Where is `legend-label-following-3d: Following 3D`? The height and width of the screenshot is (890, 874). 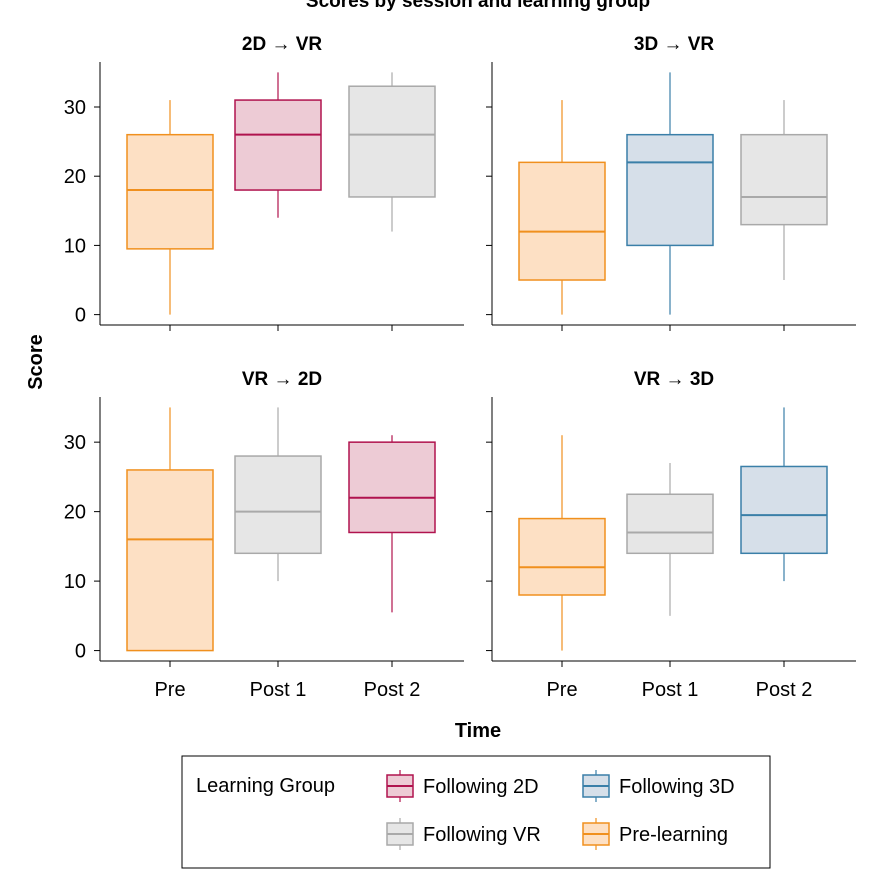
legend-label-following-3d: Following 3D is located at coordinates (677, 787).